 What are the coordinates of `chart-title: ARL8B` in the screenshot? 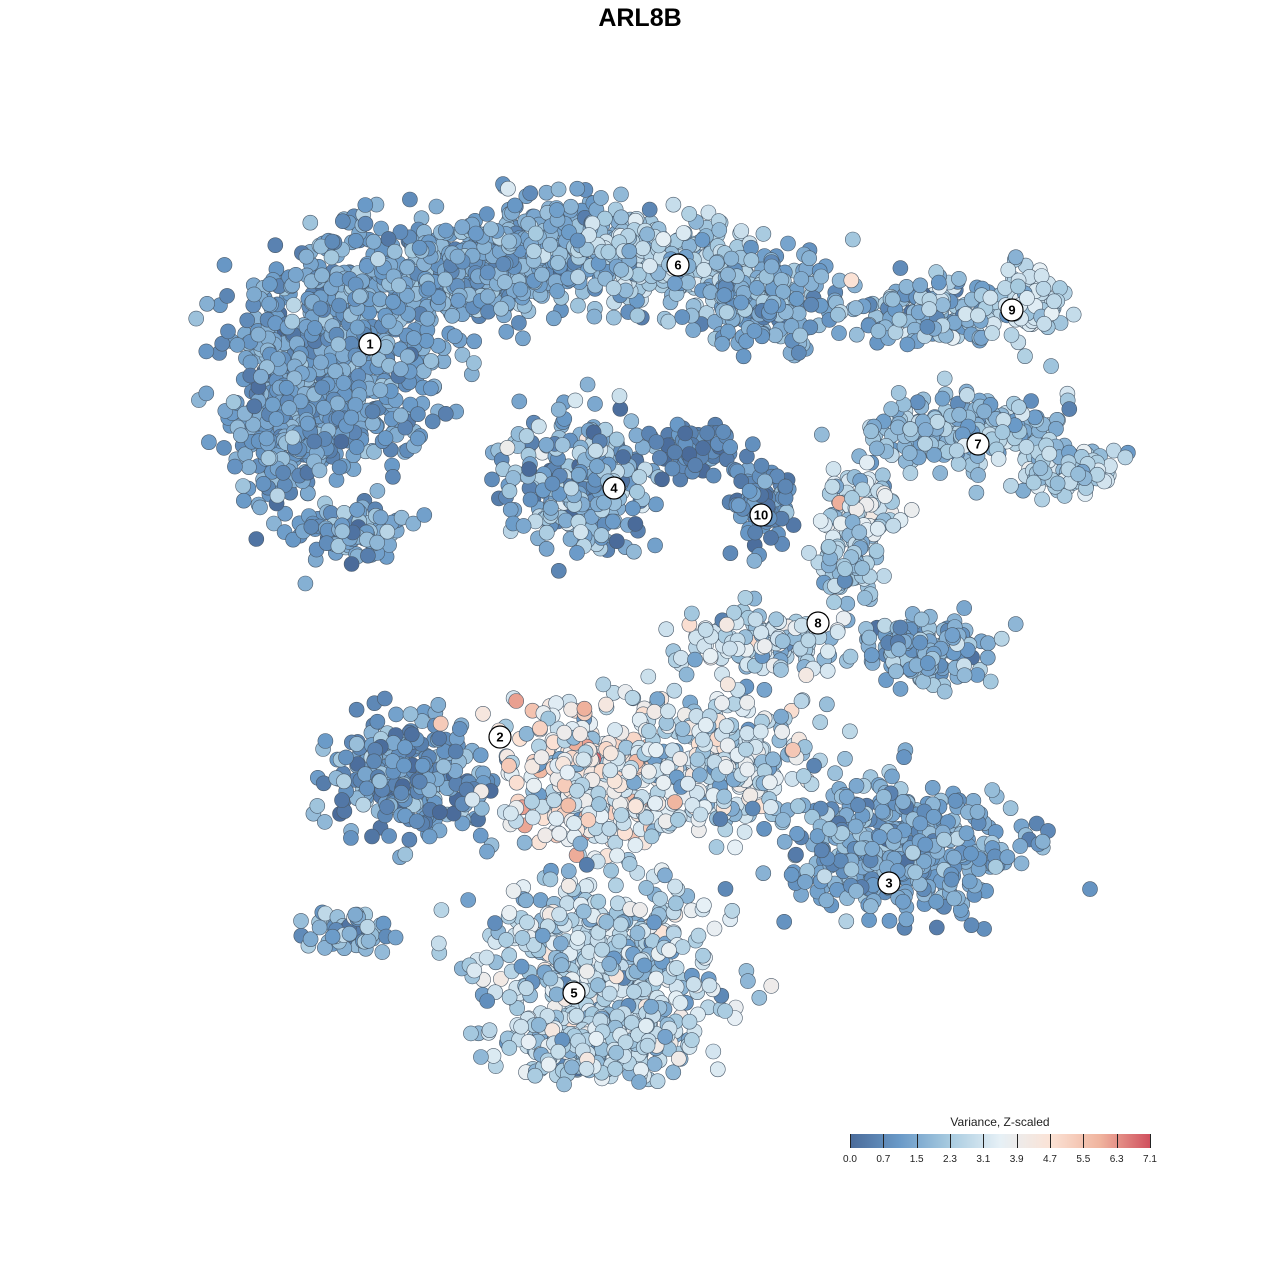 It's located at (640, 18).